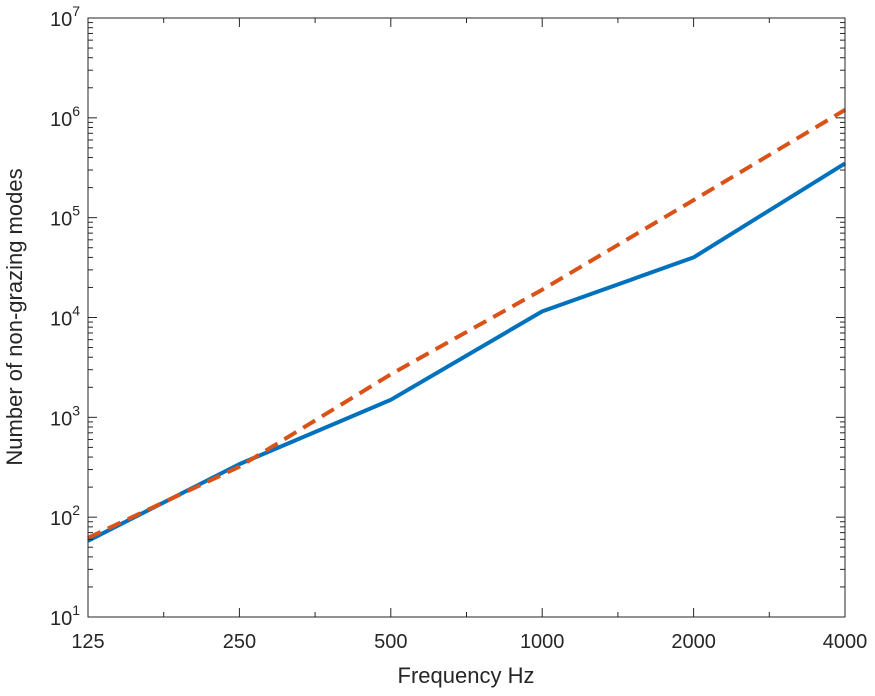 This screenshot has width=875, height=696. What do you see at coordinates (65, 317) in the screenshot?
I see `y-tick-label: 10⁴` at bounding box center [65, 317].